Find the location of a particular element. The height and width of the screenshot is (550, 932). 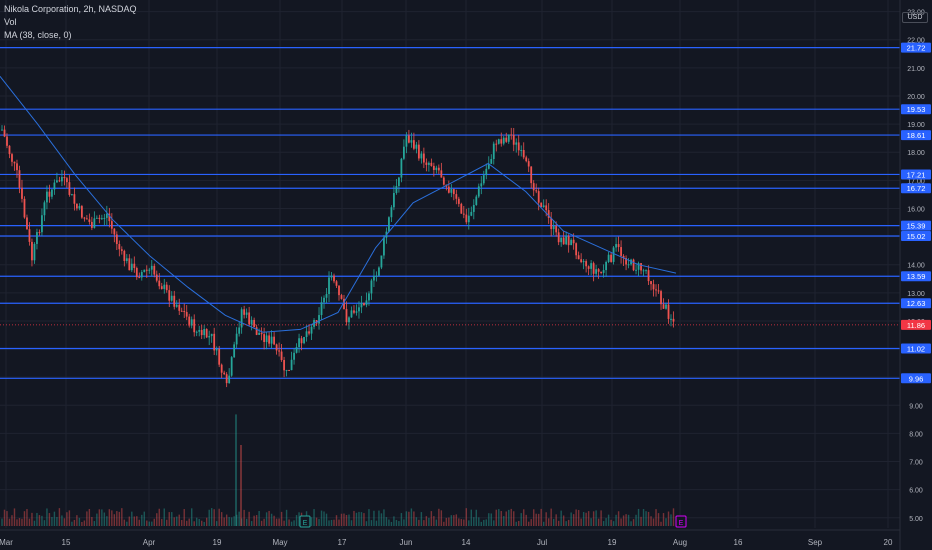

level-label: 18.61 is located at coordinates (916, 135).